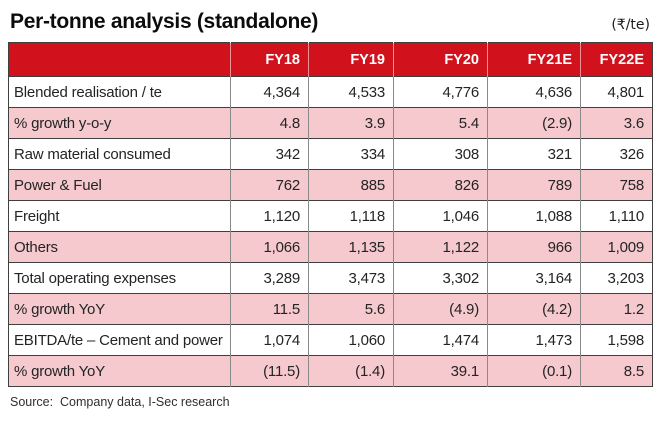  I want to click on table-row: Raw material consumed 342 334 308 321 326, so click(330, 154).